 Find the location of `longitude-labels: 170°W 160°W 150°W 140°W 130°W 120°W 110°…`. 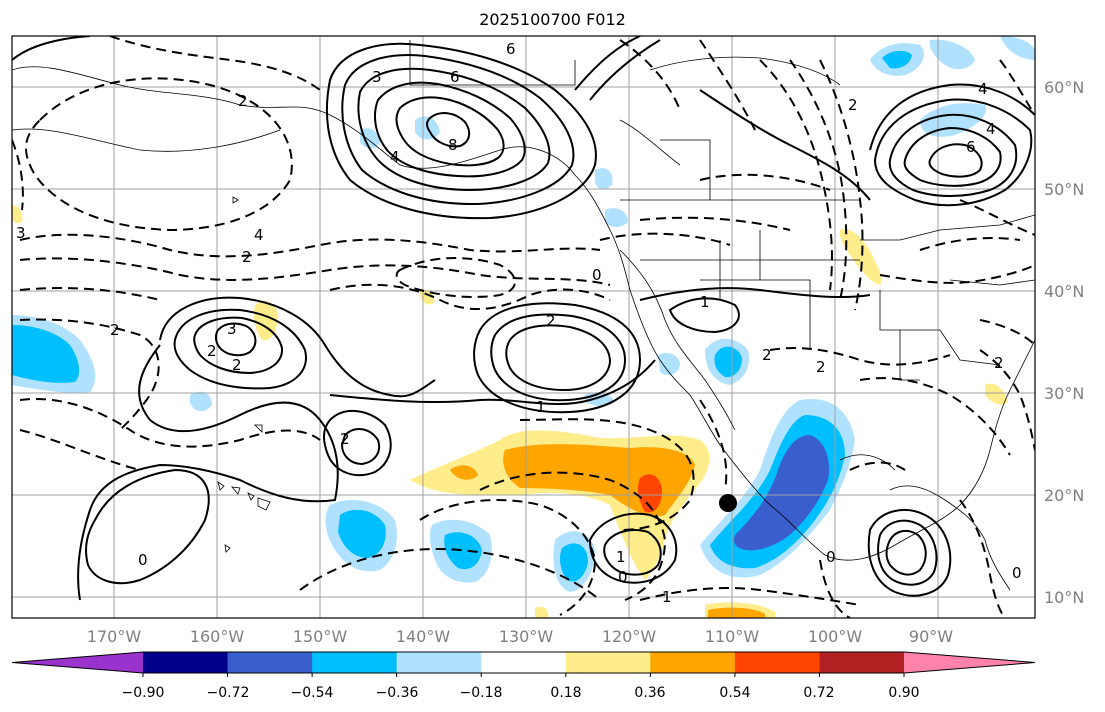

longitude-labels: 170°W 160°W 150°W 140°W 130°W 120°W 110°… is located at coordinates (520, 636).